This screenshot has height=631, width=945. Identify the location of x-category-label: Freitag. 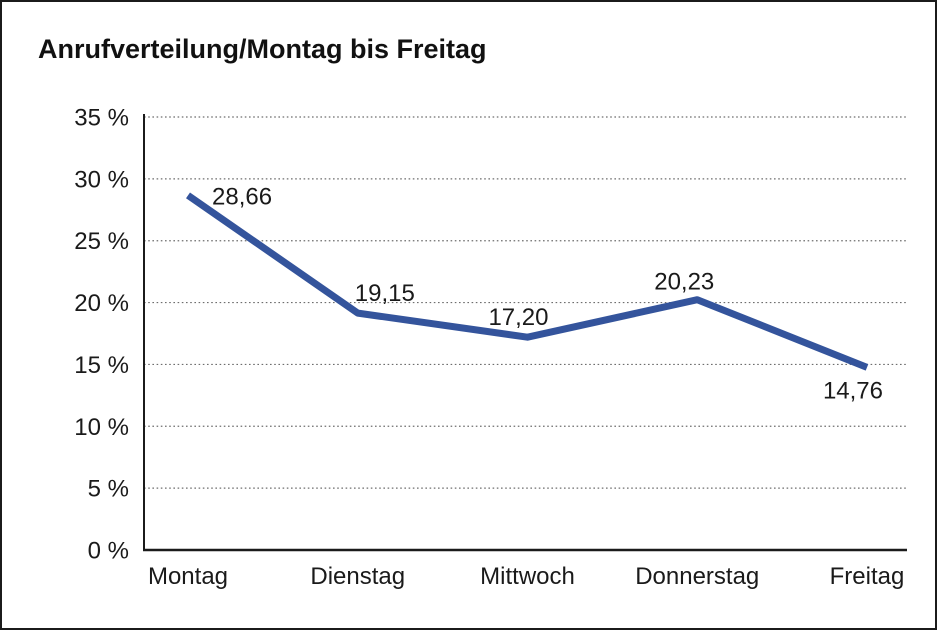
(867, 576).